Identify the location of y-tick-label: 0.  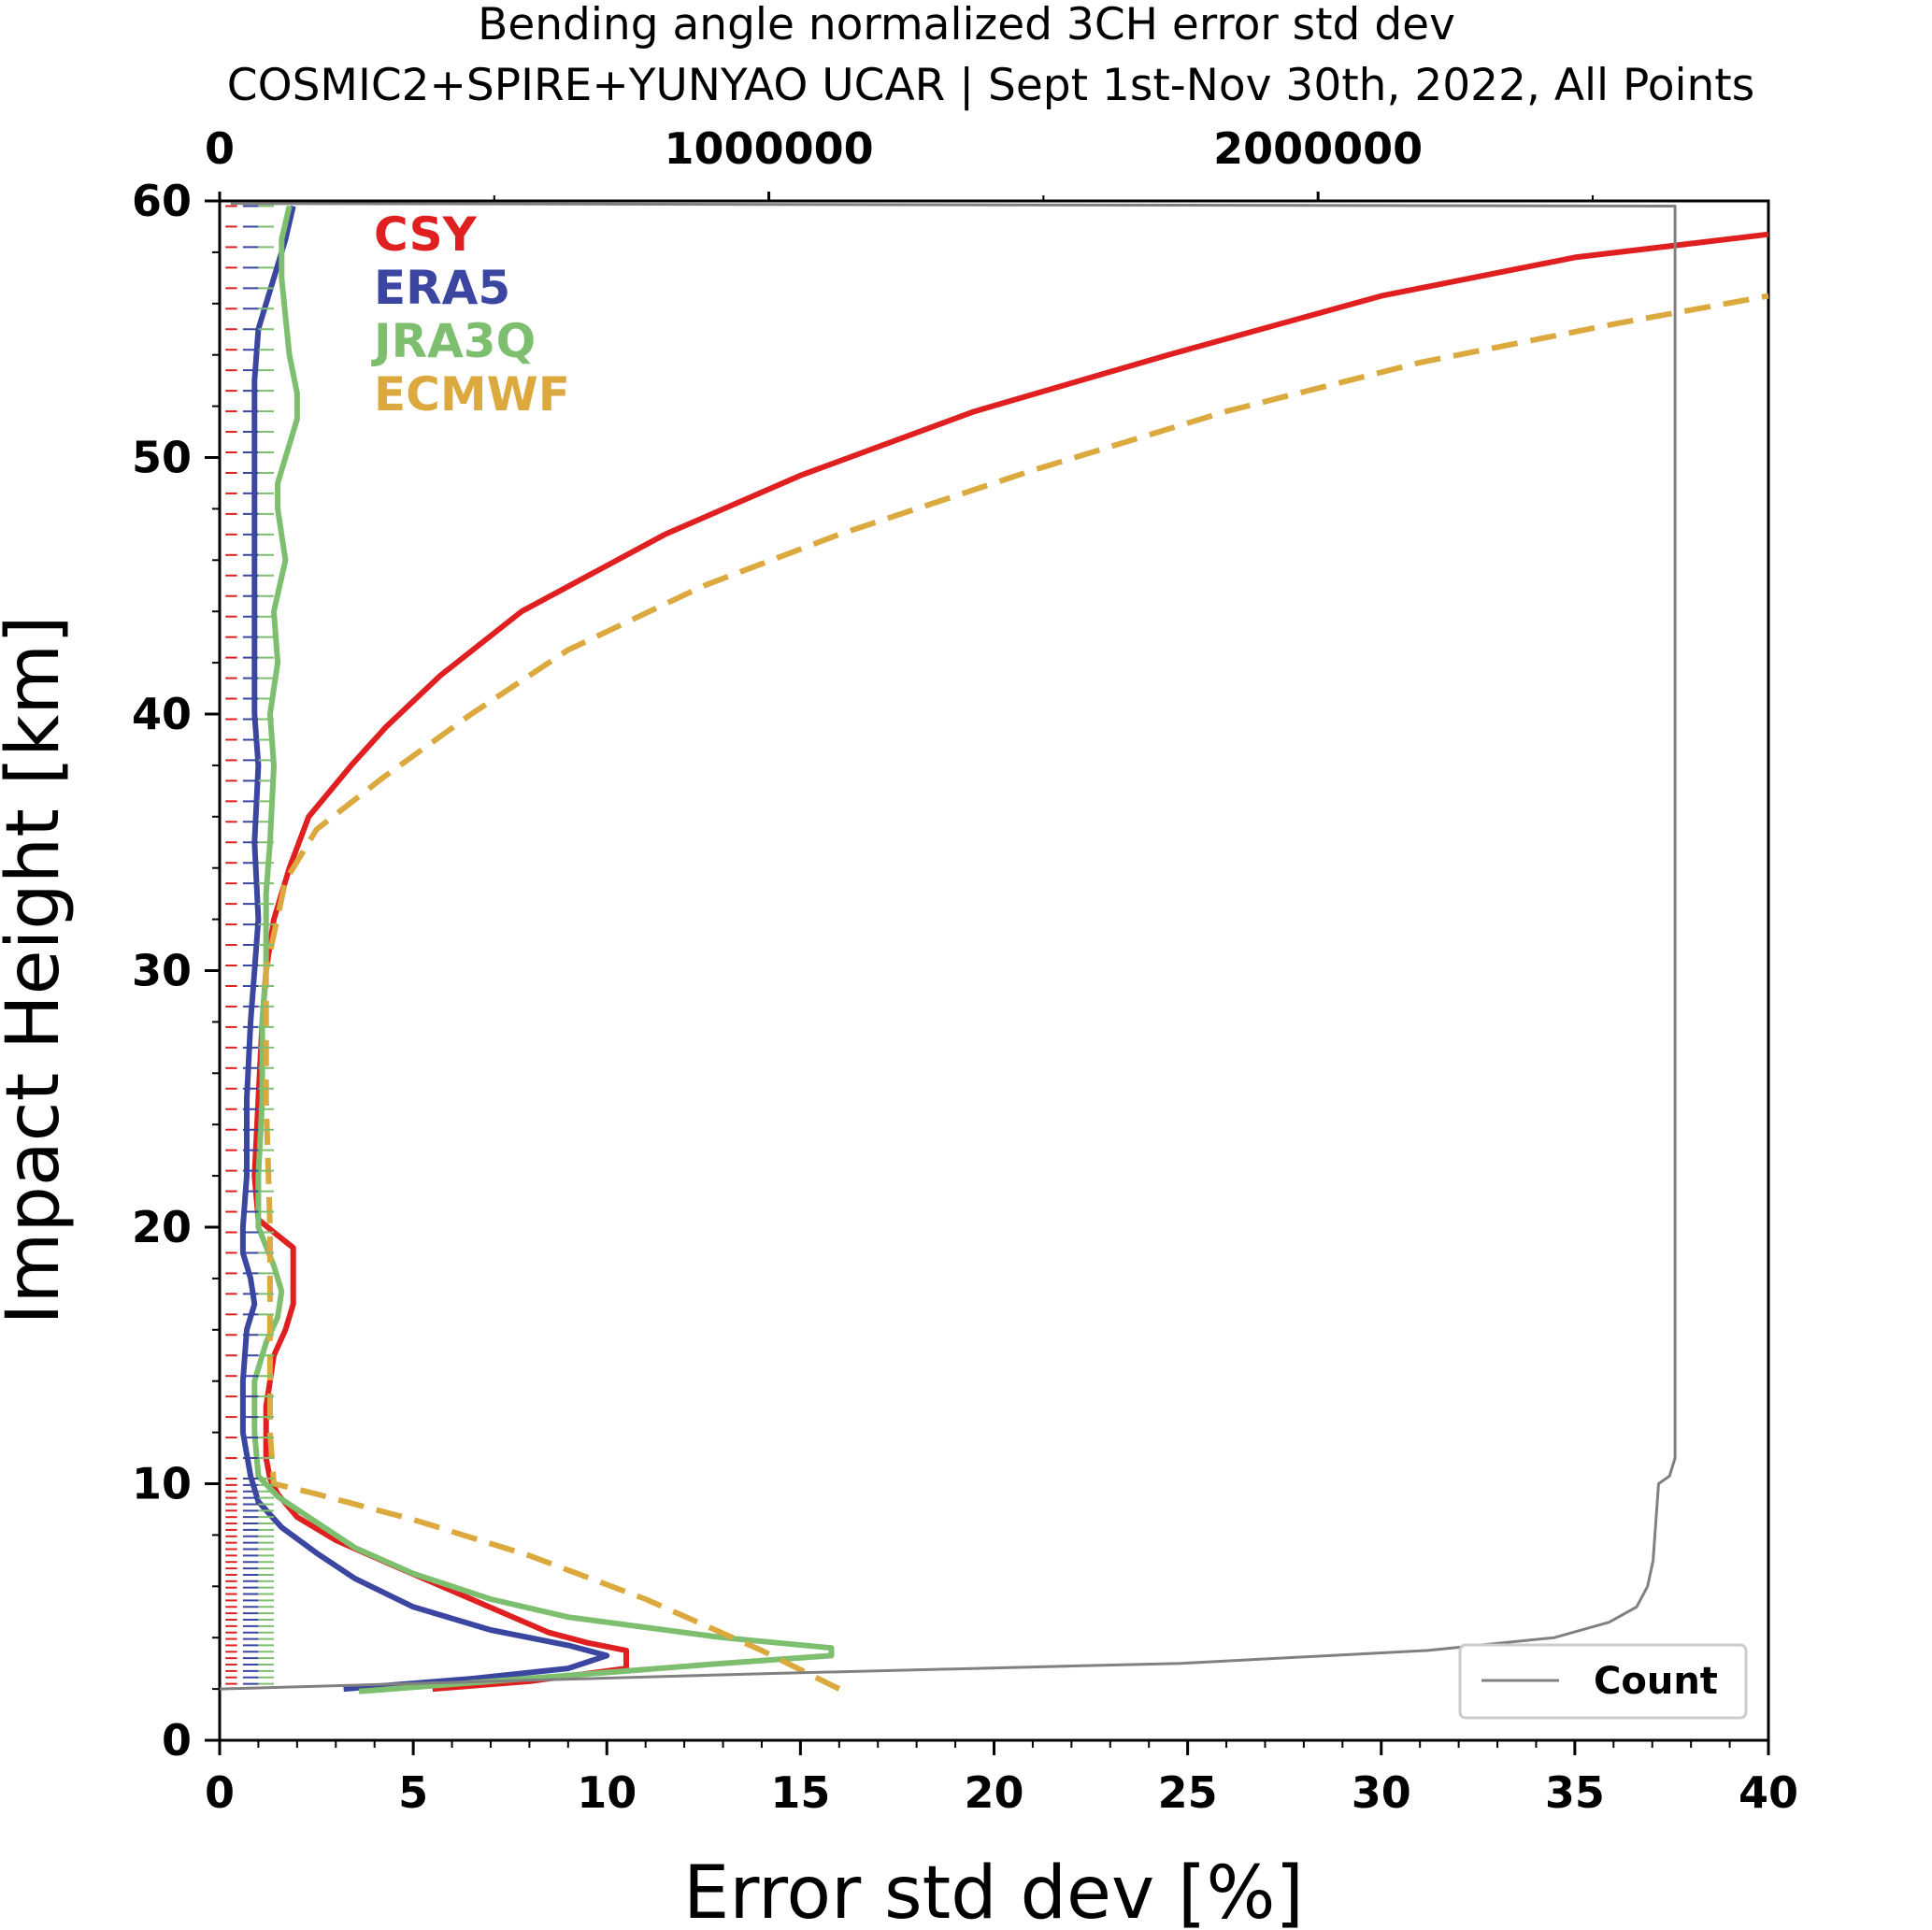
(177, 1740).